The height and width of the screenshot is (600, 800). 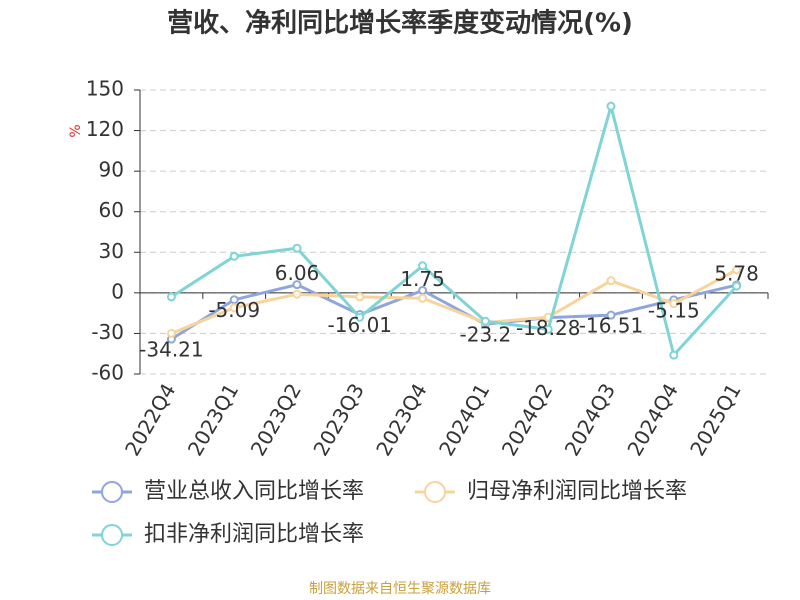 I want to click on y-tick-label: 120, so click(x=105, y=129).